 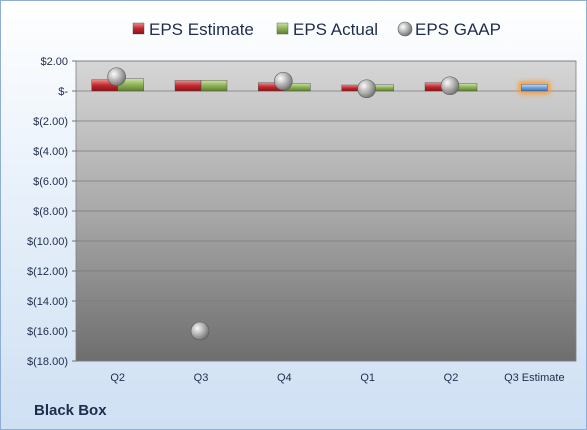 I want to click on y-tick-label: $(18.00), so click(x=47, y=362).